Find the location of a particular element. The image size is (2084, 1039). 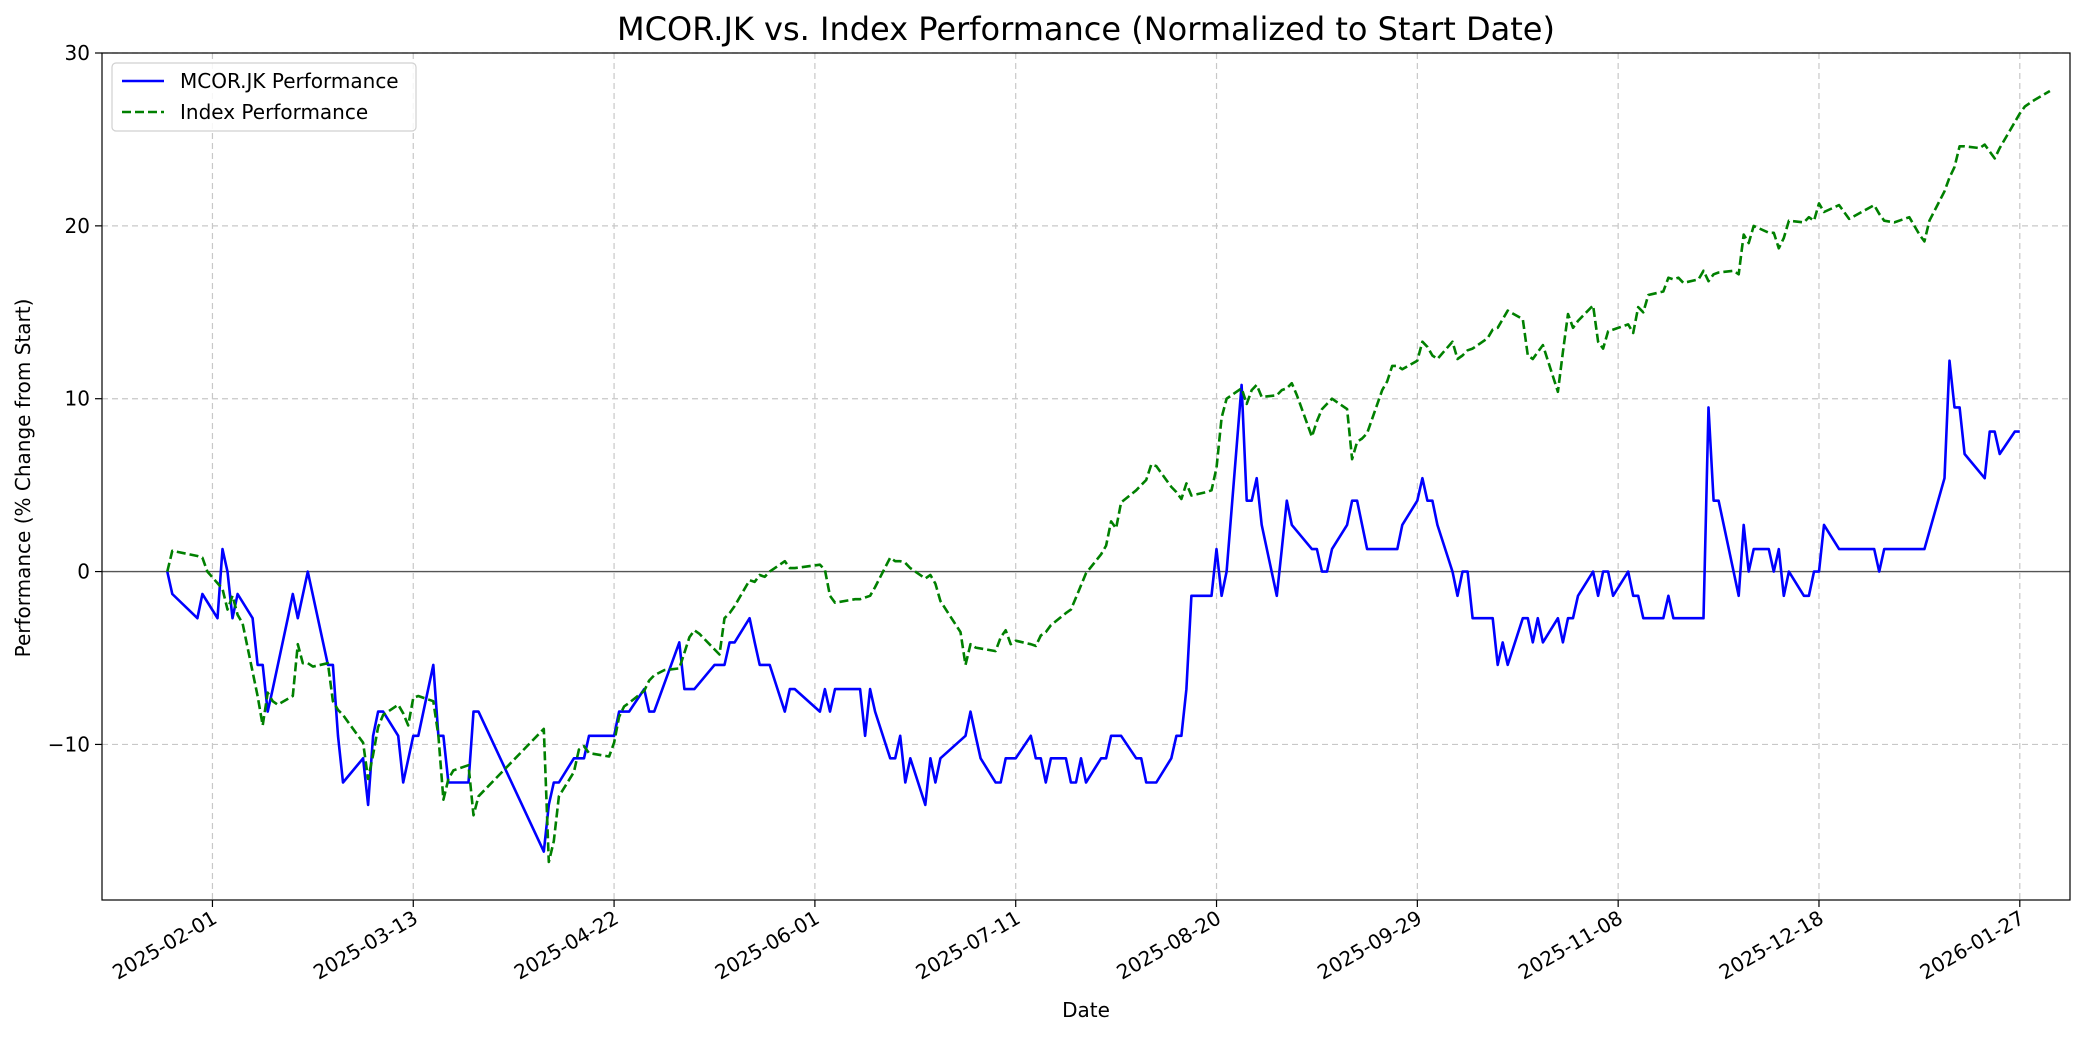

legend-box is located at coordinates (264, 97).